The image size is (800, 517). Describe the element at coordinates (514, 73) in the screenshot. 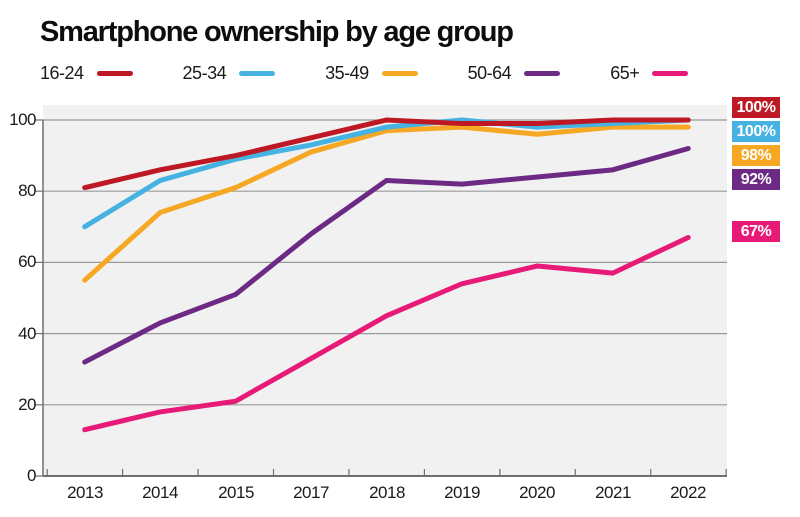

I see `legend-item-50-64: 50-64` at that location.